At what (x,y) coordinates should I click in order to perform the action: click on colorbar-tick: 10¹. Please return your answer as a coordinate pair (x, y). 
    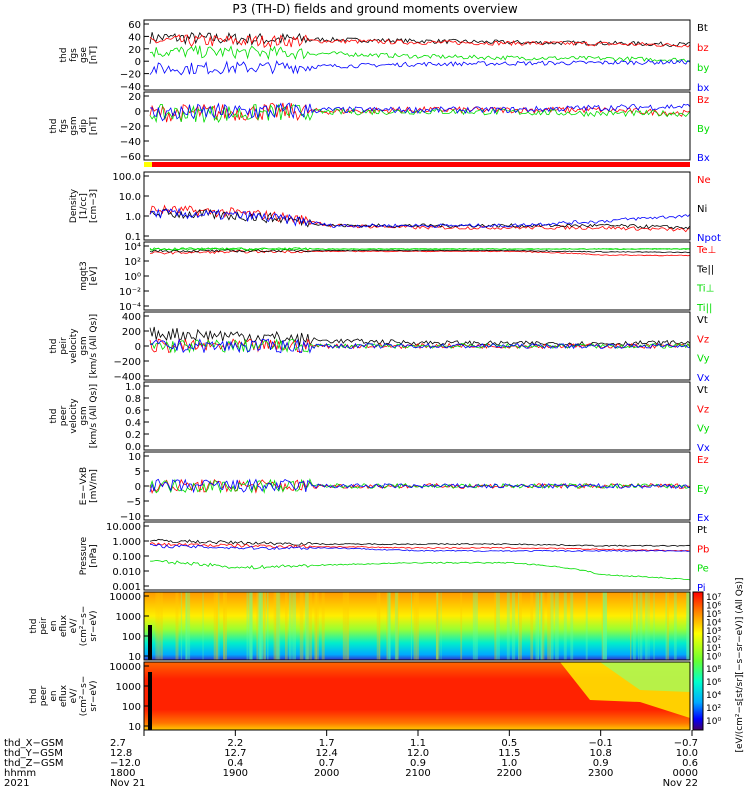
    Looking at the image, I should click on (713, 649).